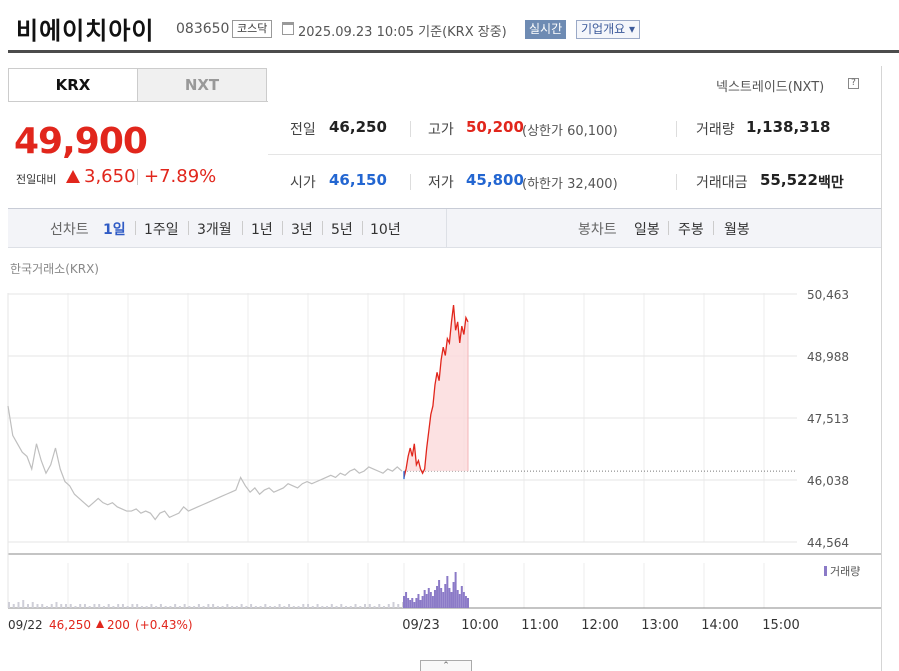 This screenshot has width=899, height=671. Describe the element at coordinates (770, 87) in the screenshot. I see `nextrade-link: 넥스트레이드(NXT)` at that location.